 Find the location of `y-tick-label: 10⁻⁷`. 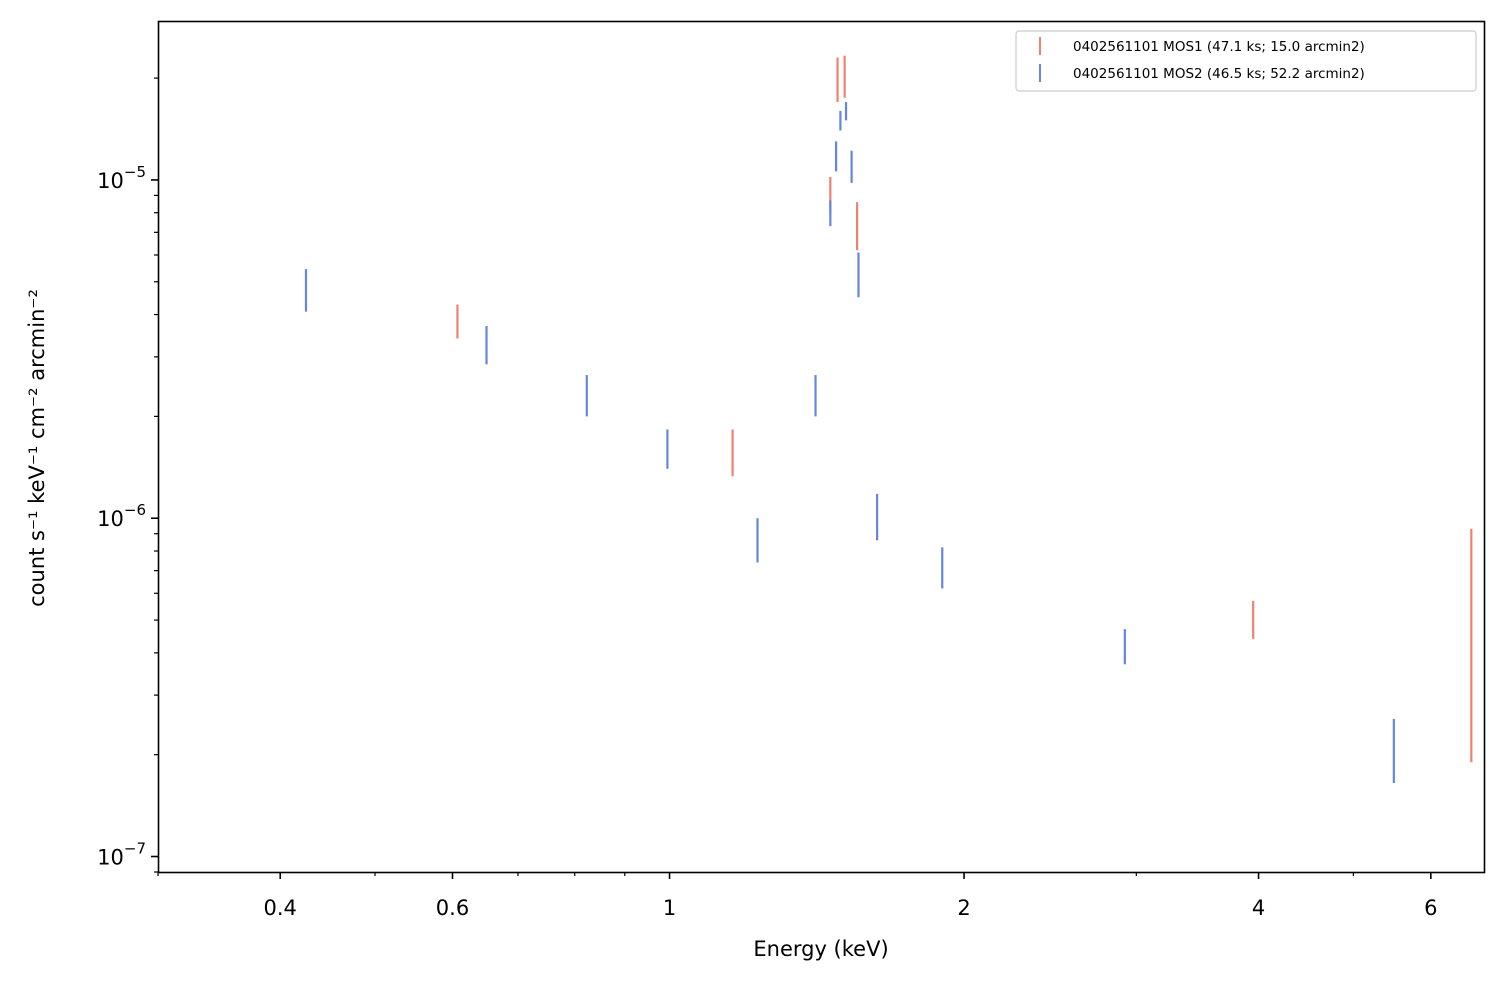

y-tick-label: 10⁻⁷ is located at coordinates (121, 855).